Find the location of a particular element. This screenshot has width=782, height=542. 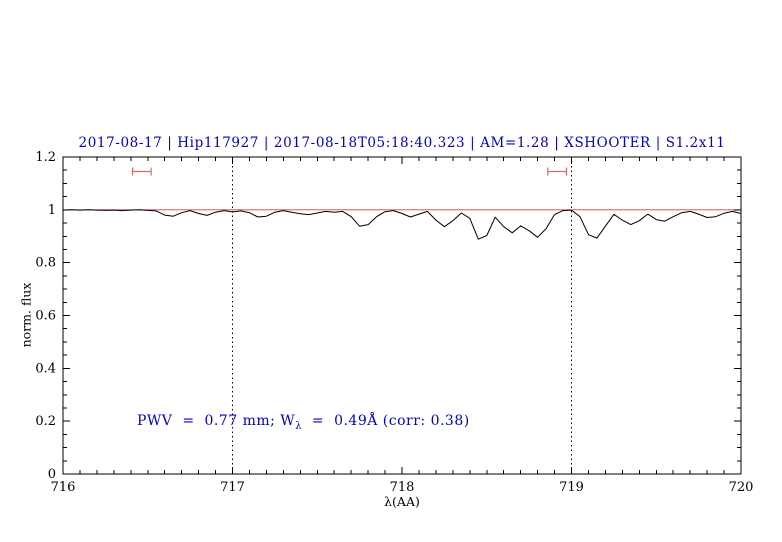

x-tick-label: 716 is located at coordinates (63, 487).